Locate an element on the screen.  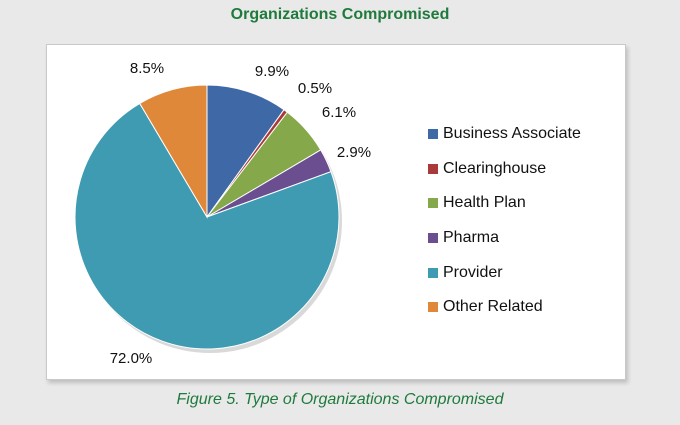
legend-swatch-provider is located at coordinates (433, 272).